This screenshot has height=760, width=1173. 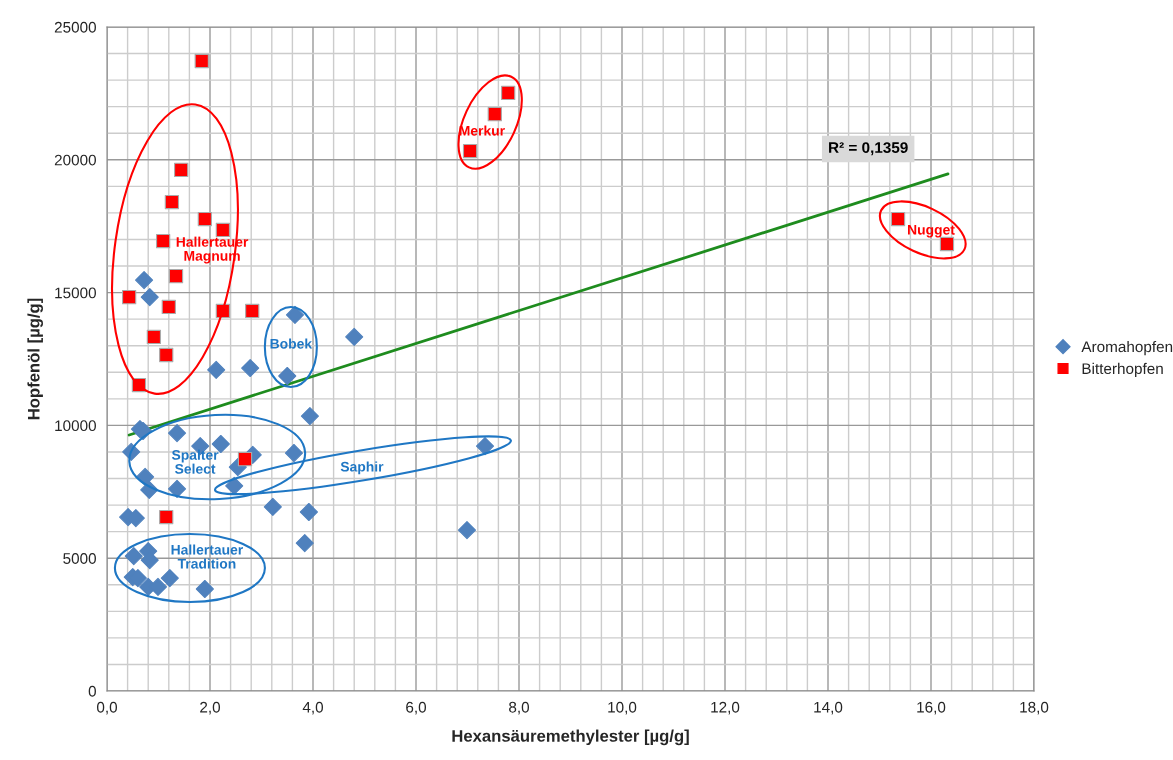 What do you see at coordinates (725, 708) in the screenshot?
I see `x-tick-label: 12,0` at bounding box center [725, 708].